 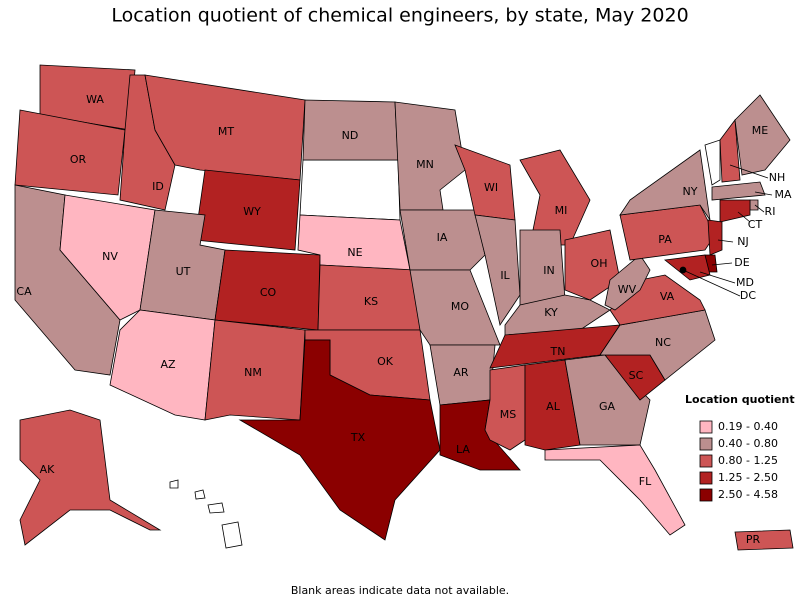 I want to click on state-label: VA, so click(x=667, y=296).